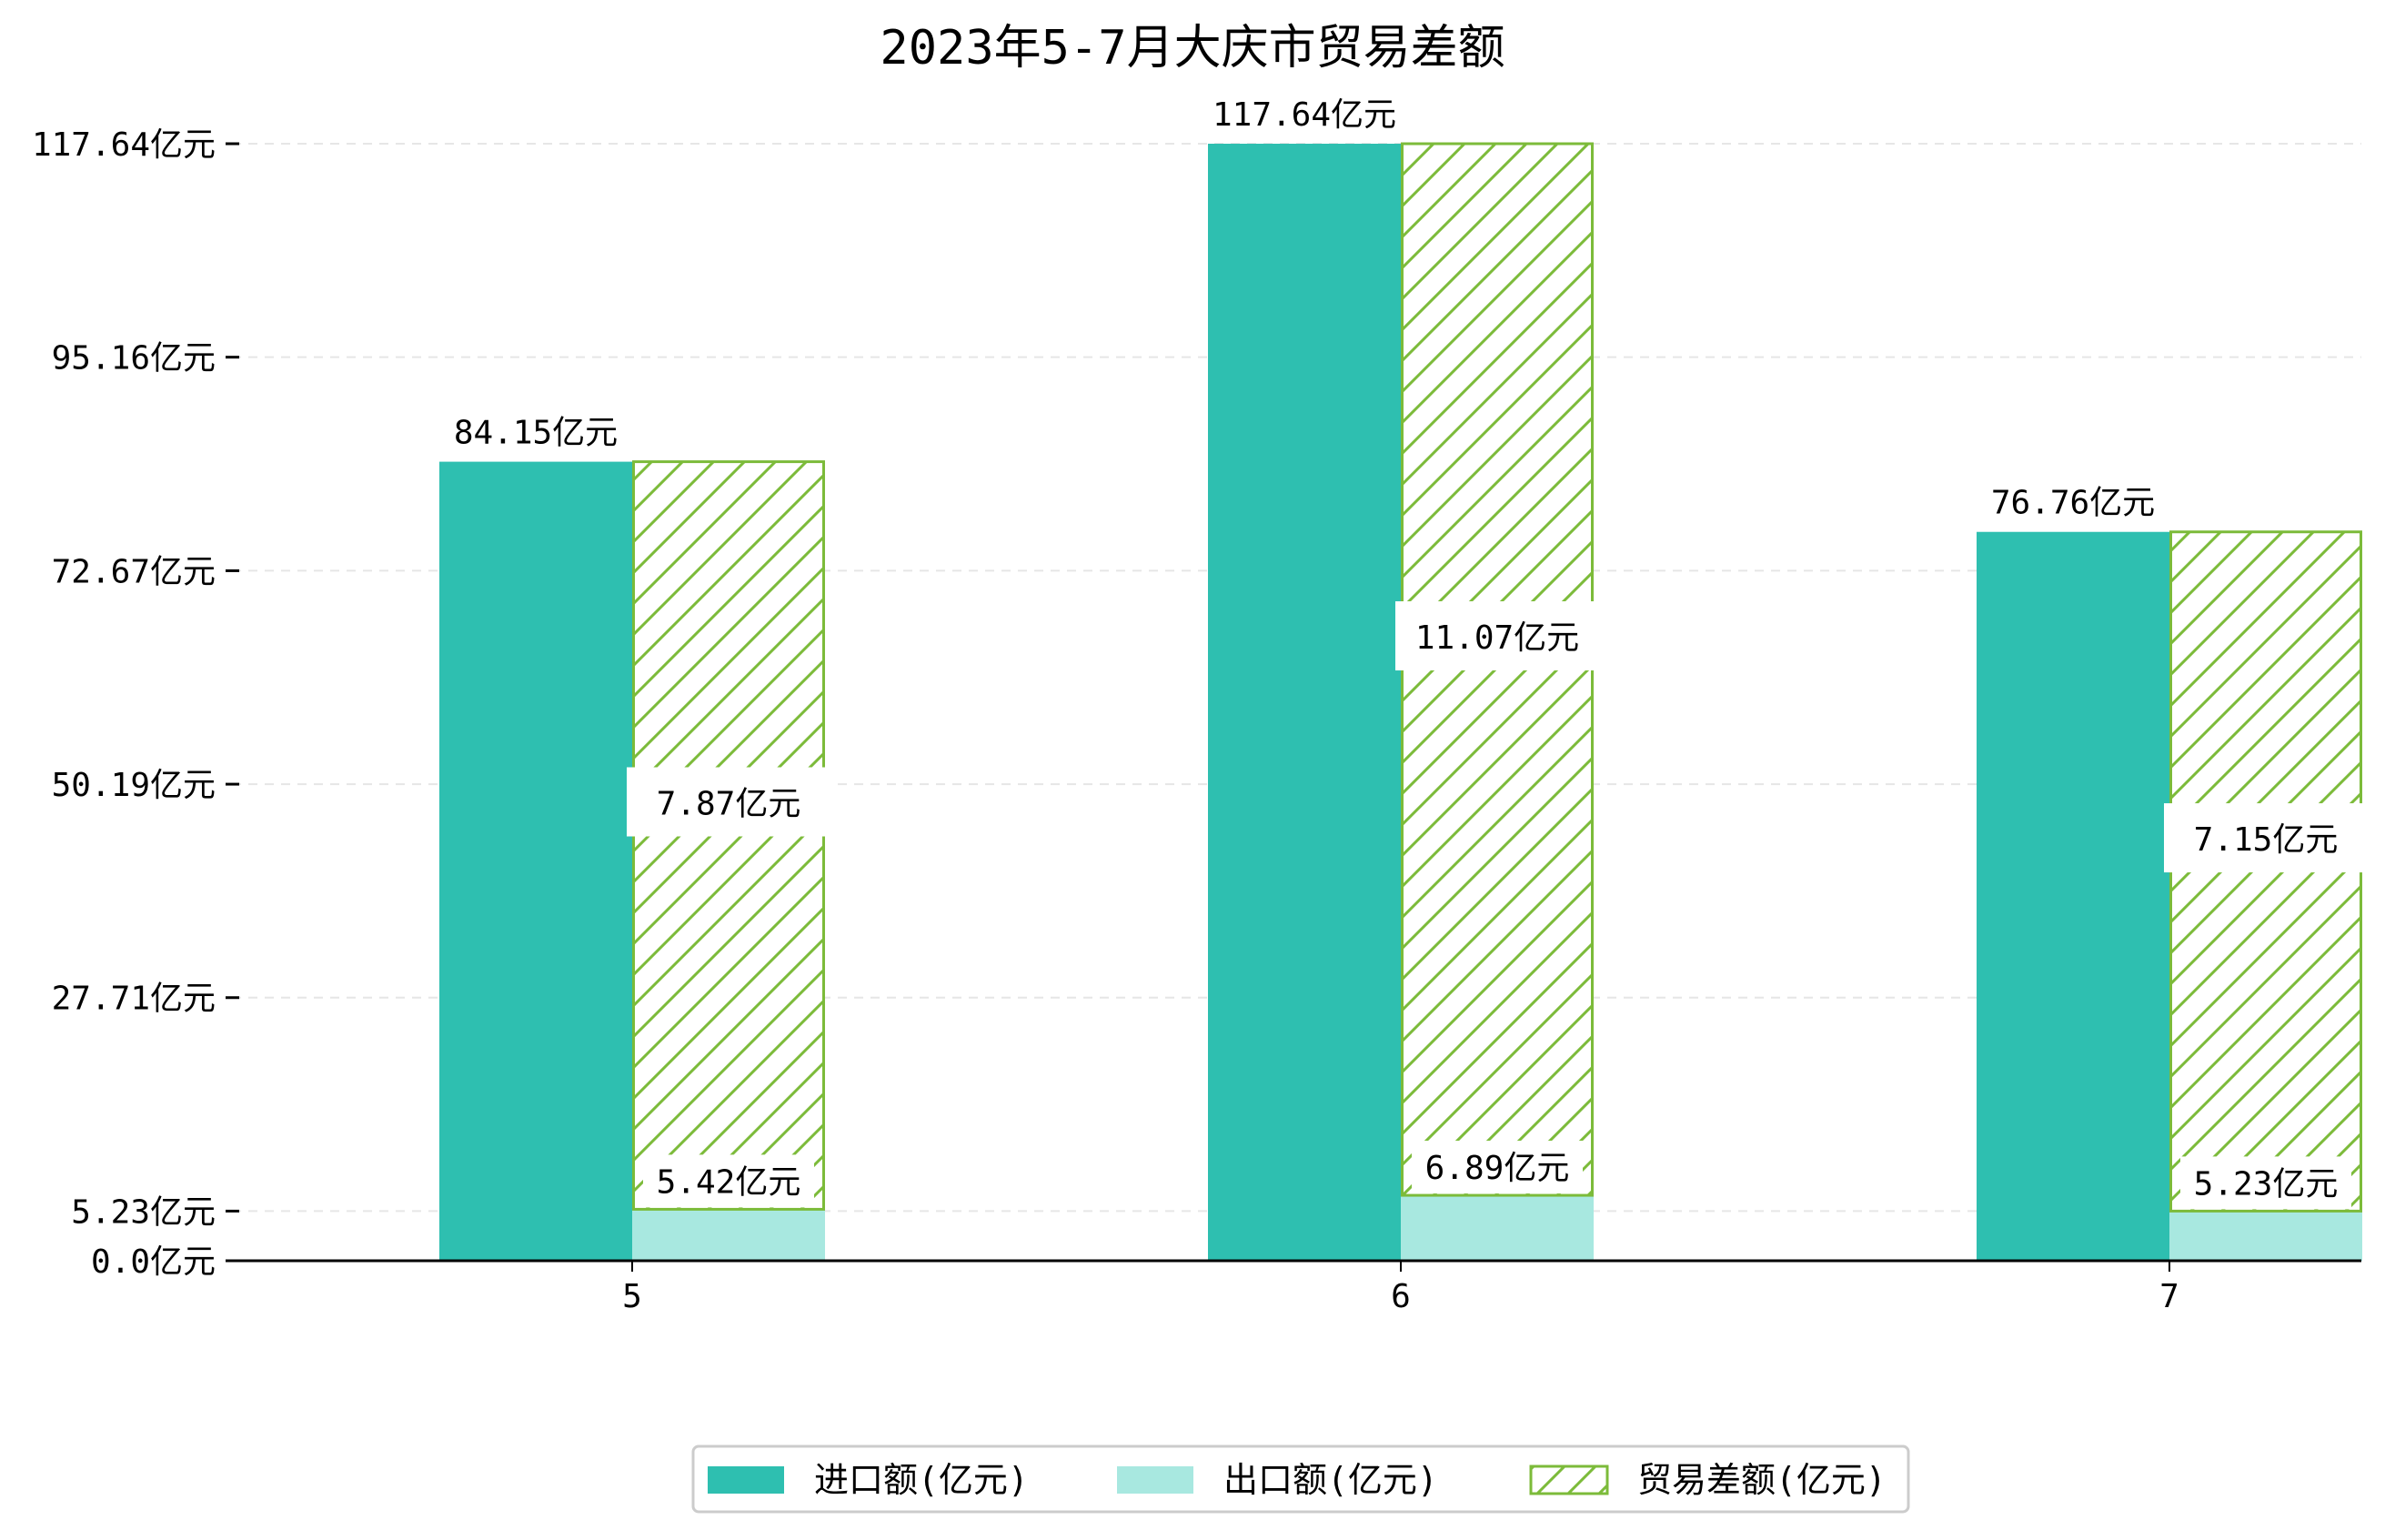 Image resolution: width=2385 pixels, height=1540 pixels. Describe the element at coordinates (1330, 1480) in the screenshot. I see `legend-label: 出口额(亿元)` at that location.